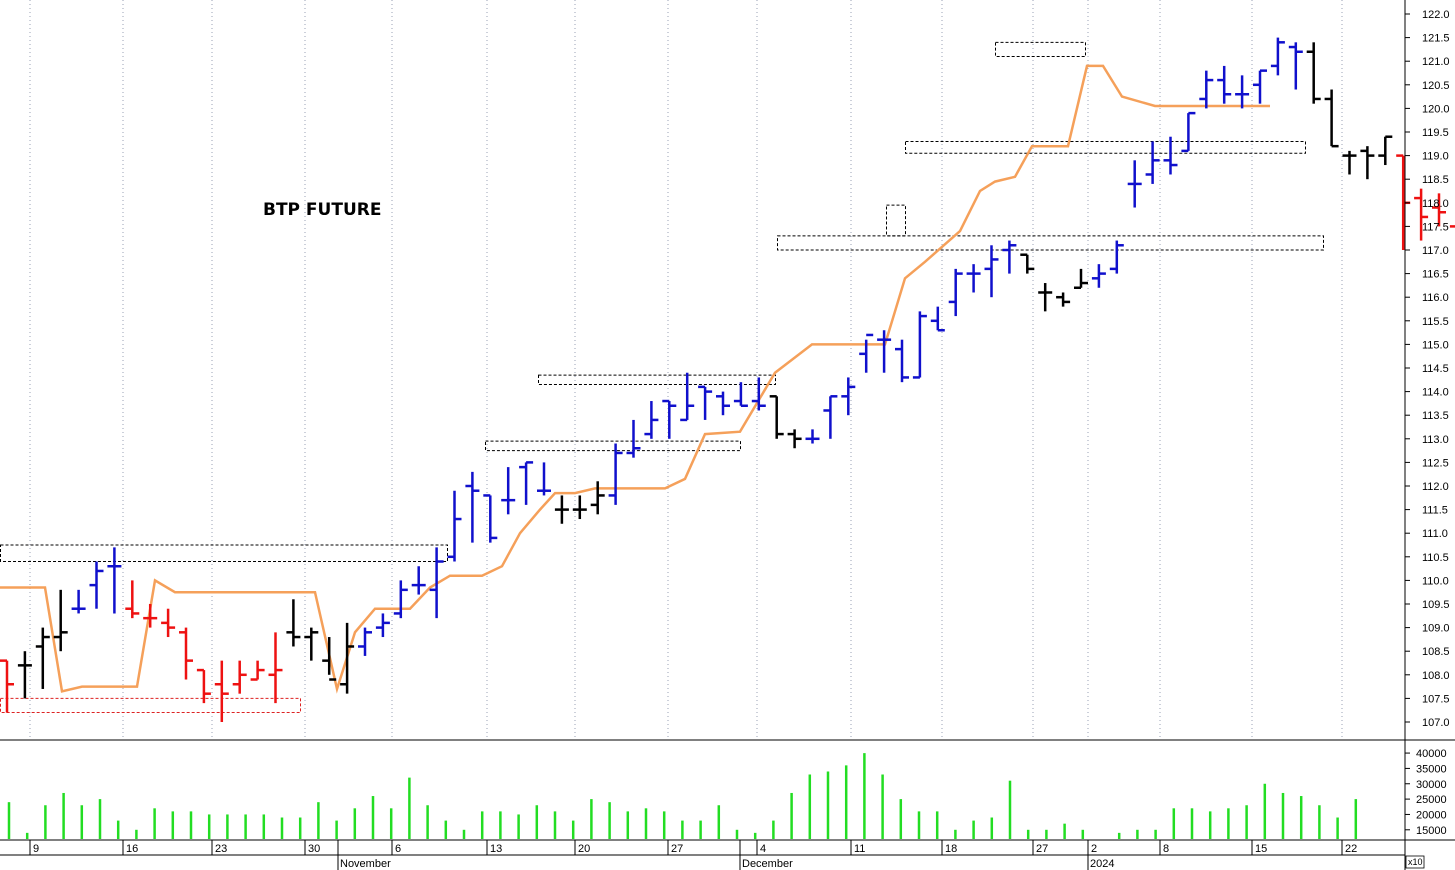 The image size is (1455, 870). What do you see at coordinates (496, 849) in the screenshot?
I see `x-tick-label: 13` at bounding box center [496, 849].